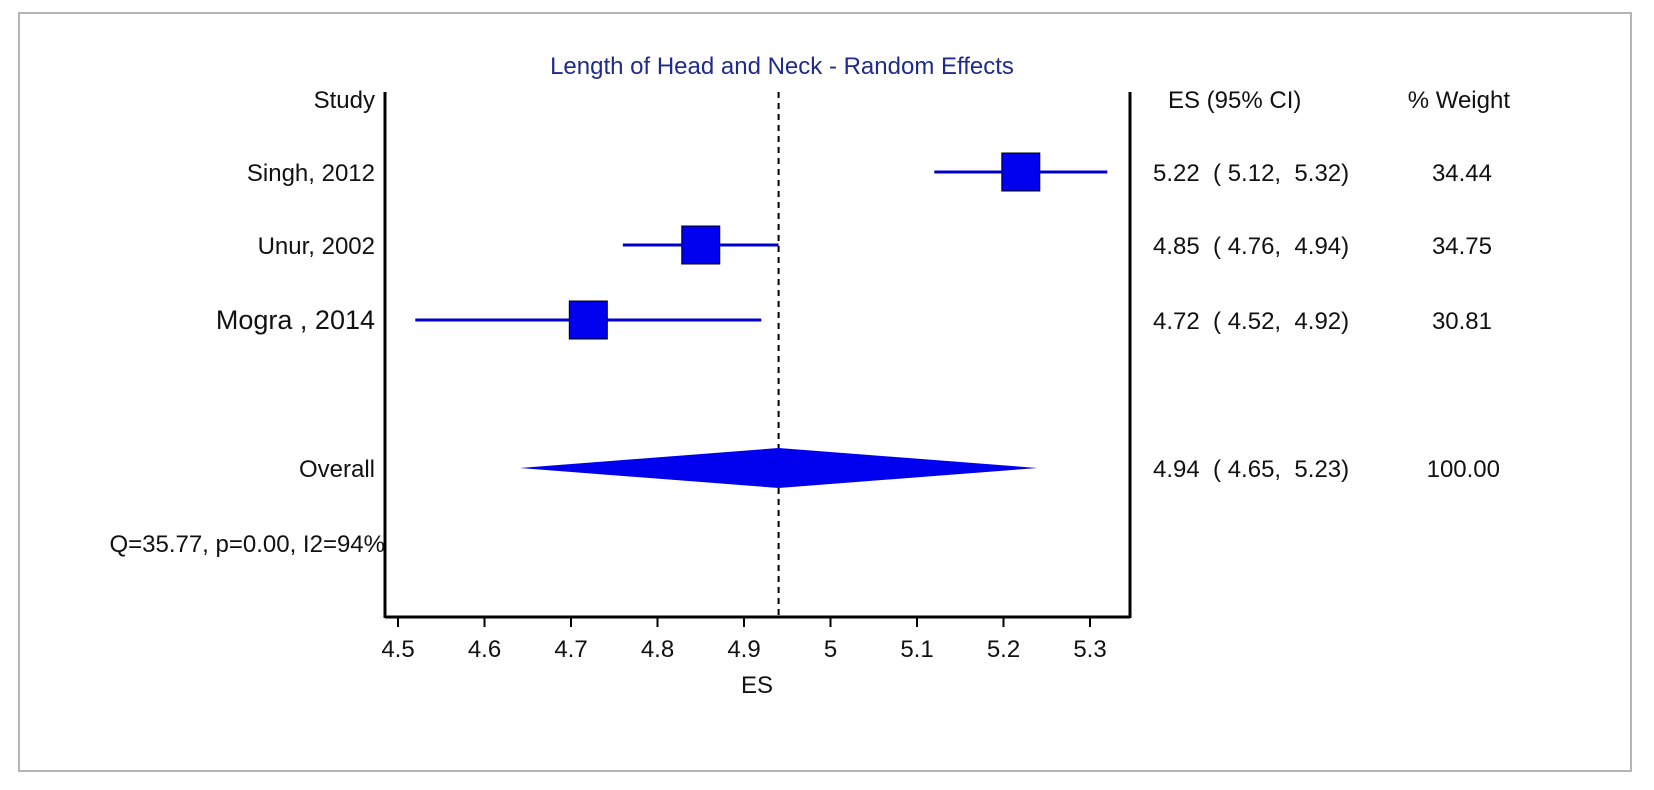 This screenshot has height=790, width=1654. I want to click on weight-text: 34.44, so click(1462, 173).